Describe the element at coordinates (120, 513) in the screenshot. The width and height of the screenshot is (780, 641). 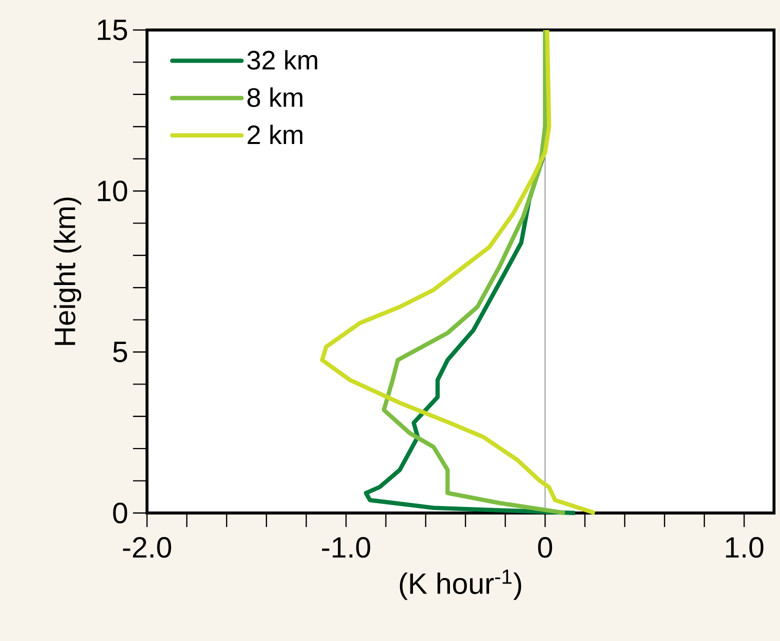
I see `y-tick-label: 0` at that location.